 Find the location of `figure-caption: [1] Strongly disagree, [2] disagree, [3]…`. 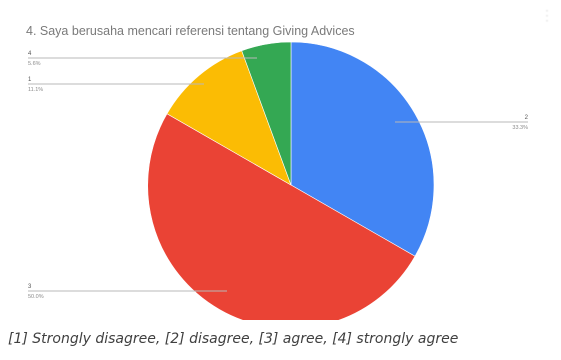

figure-caption: [1] Strongly disagree, [2] disagree, [3]… is located at coordinates (233, 339).